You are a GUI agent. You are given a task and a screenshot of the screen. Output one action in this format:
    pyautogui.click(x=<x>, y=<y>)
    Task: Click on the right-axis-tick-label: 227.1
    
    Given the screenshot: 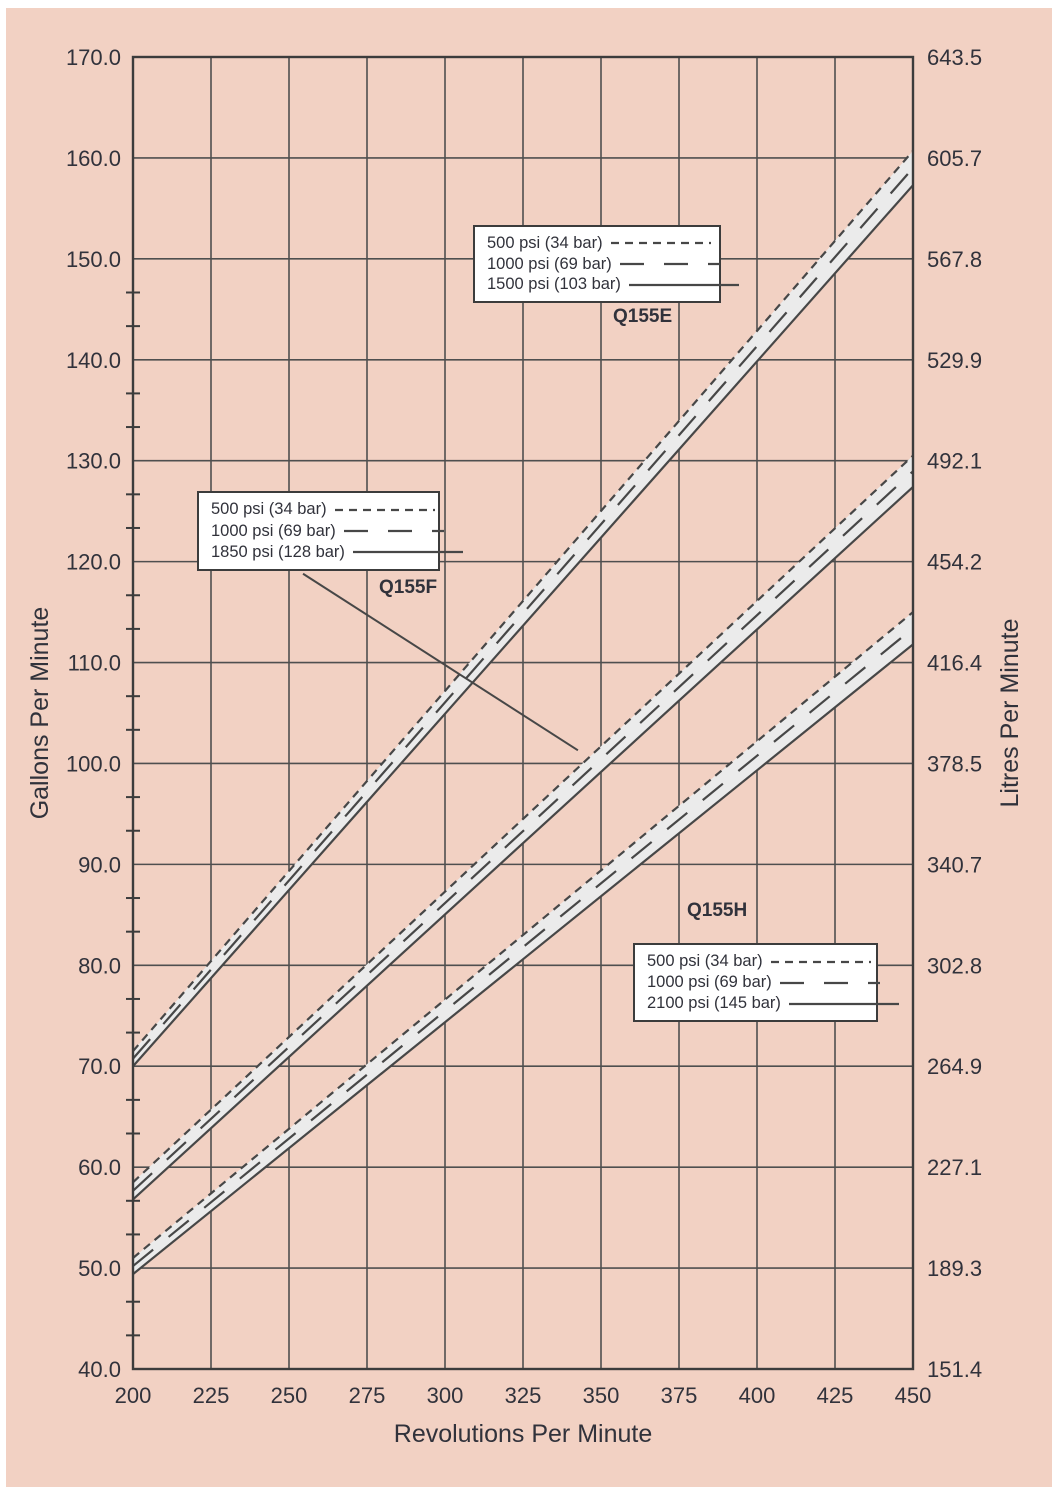 What is the action you would take?
    pyautogui.click(x=954, y=1167)
    